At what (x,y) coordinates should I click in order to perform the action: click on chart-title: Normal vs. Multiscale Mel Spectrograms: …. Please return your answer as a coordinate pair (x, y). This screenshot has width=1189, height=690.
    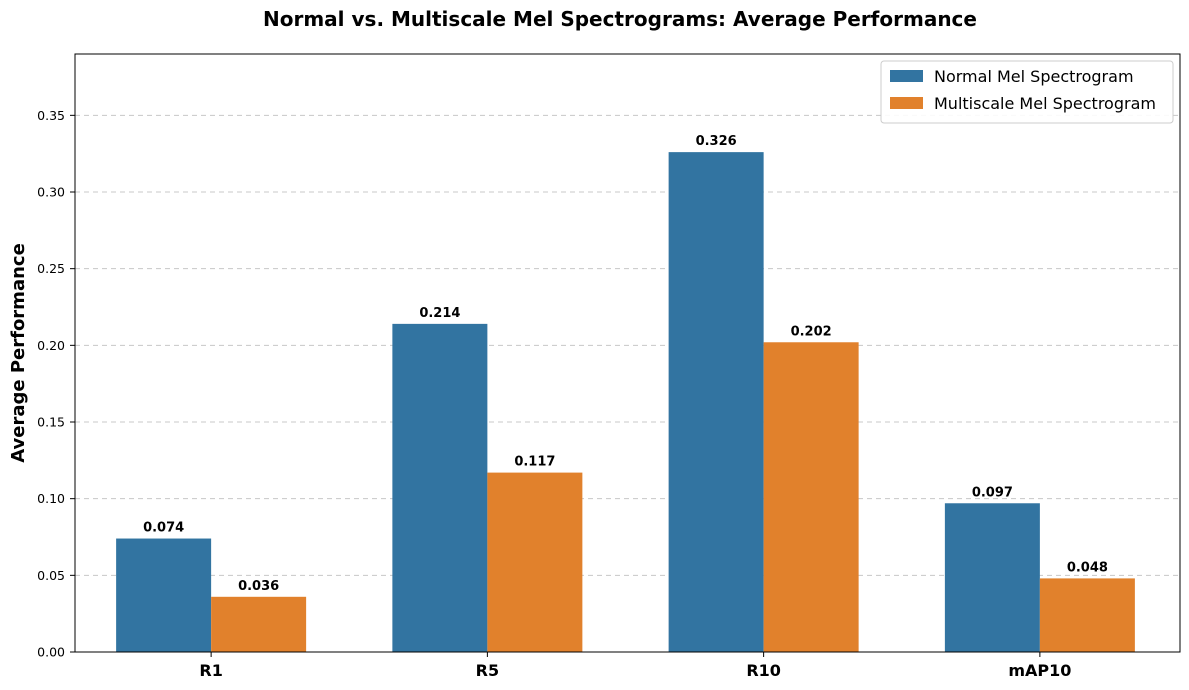
    Looking at the image, I should click on (620, 19).